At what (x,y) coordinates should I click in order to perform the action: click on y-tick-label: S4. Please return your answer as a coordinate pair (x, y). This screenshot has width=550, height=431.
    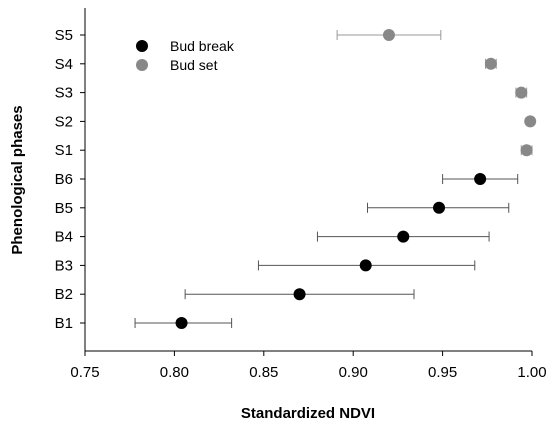
    Looking at the image, I should click on (64, 64).